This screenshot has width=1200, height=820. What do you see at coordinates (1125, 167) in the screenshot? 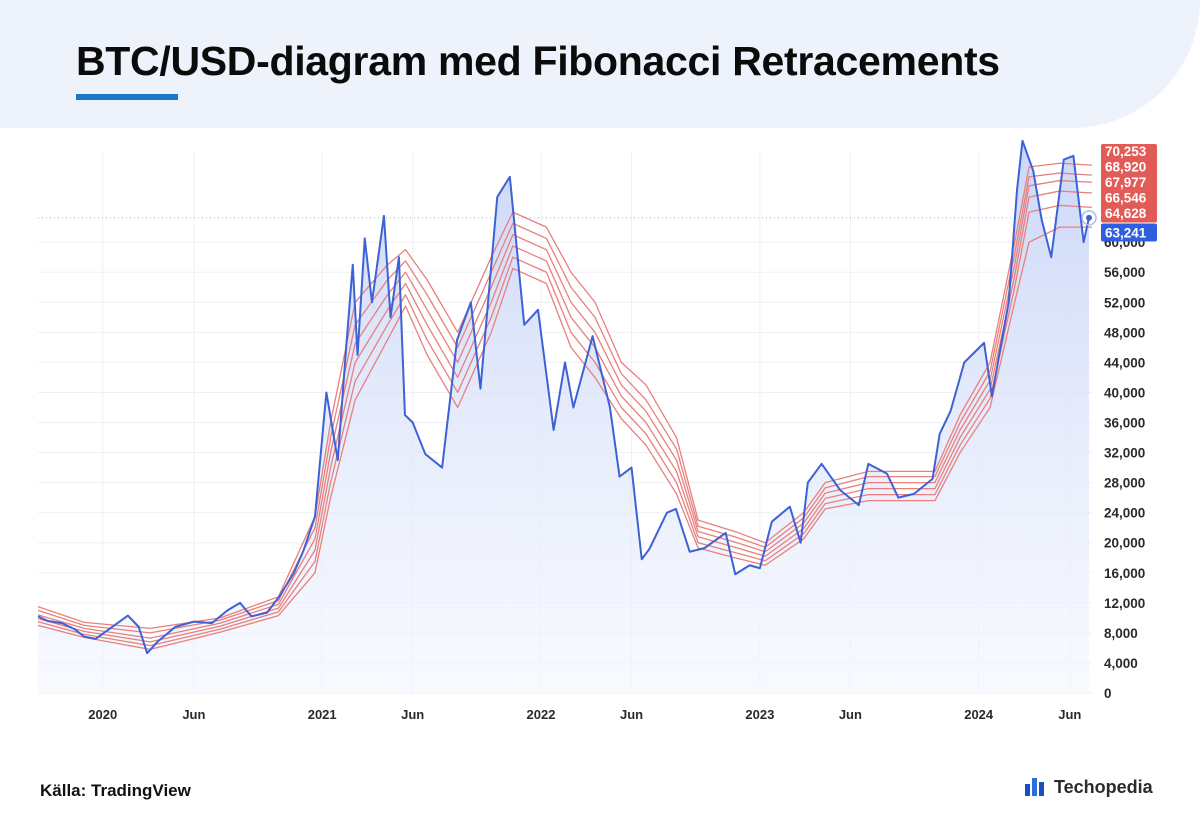
I see `fib-level-label: 68,920` at bounding box center [1125, 167].